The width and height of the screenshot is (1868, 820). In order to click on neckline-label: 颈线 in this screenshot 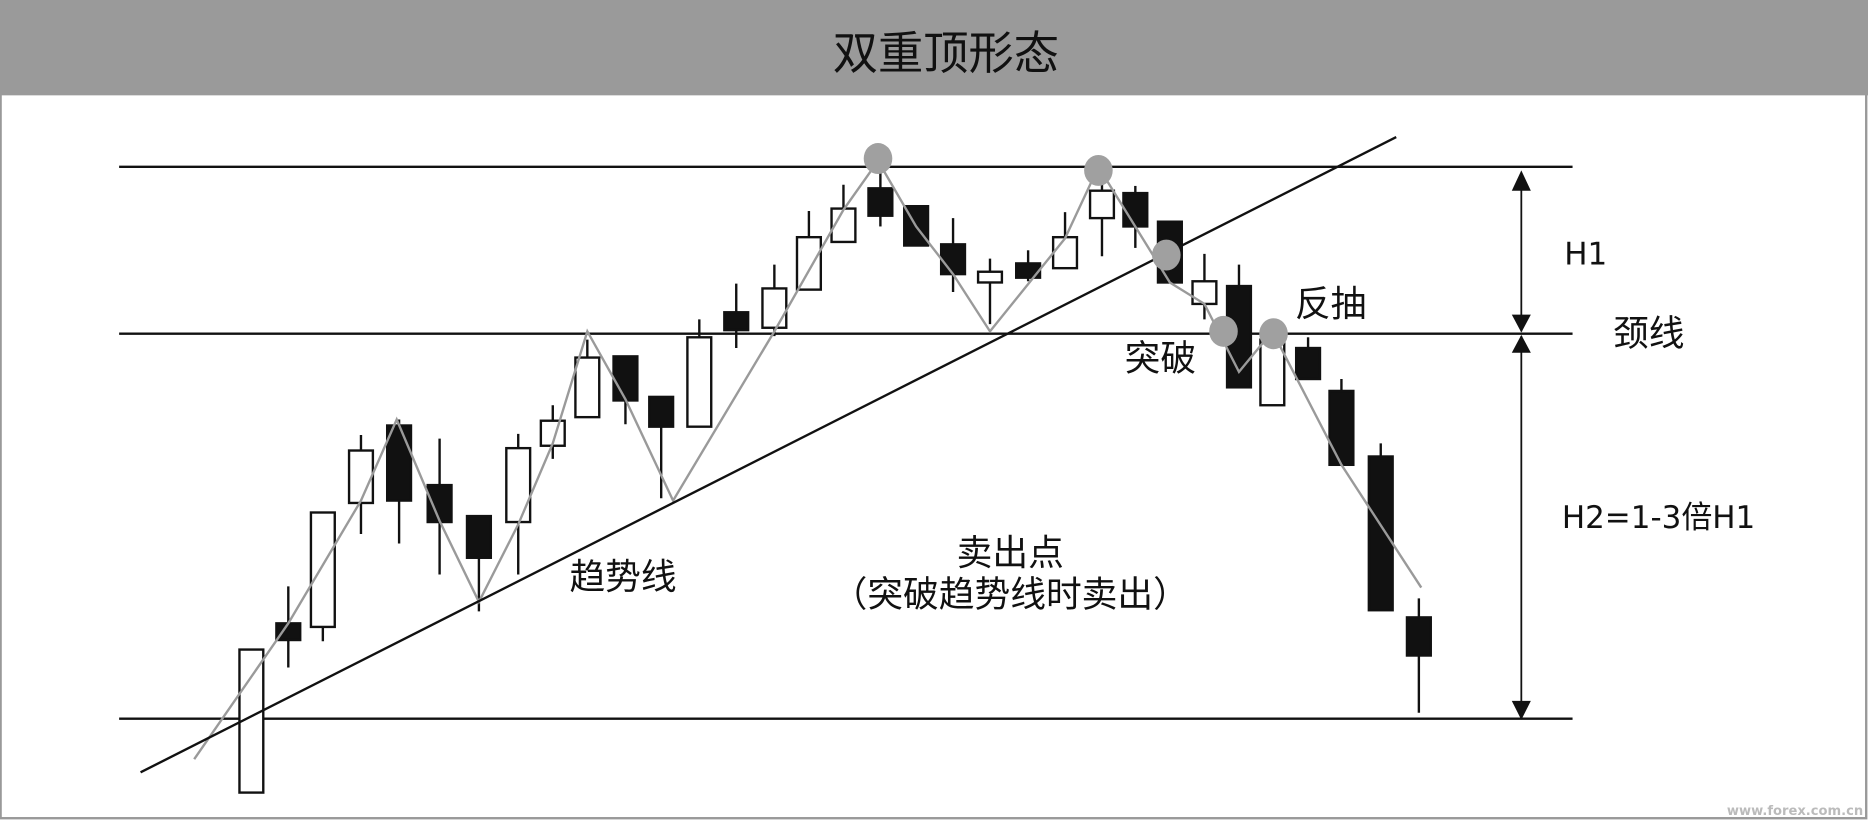, I will do `click(1648, 334)`.